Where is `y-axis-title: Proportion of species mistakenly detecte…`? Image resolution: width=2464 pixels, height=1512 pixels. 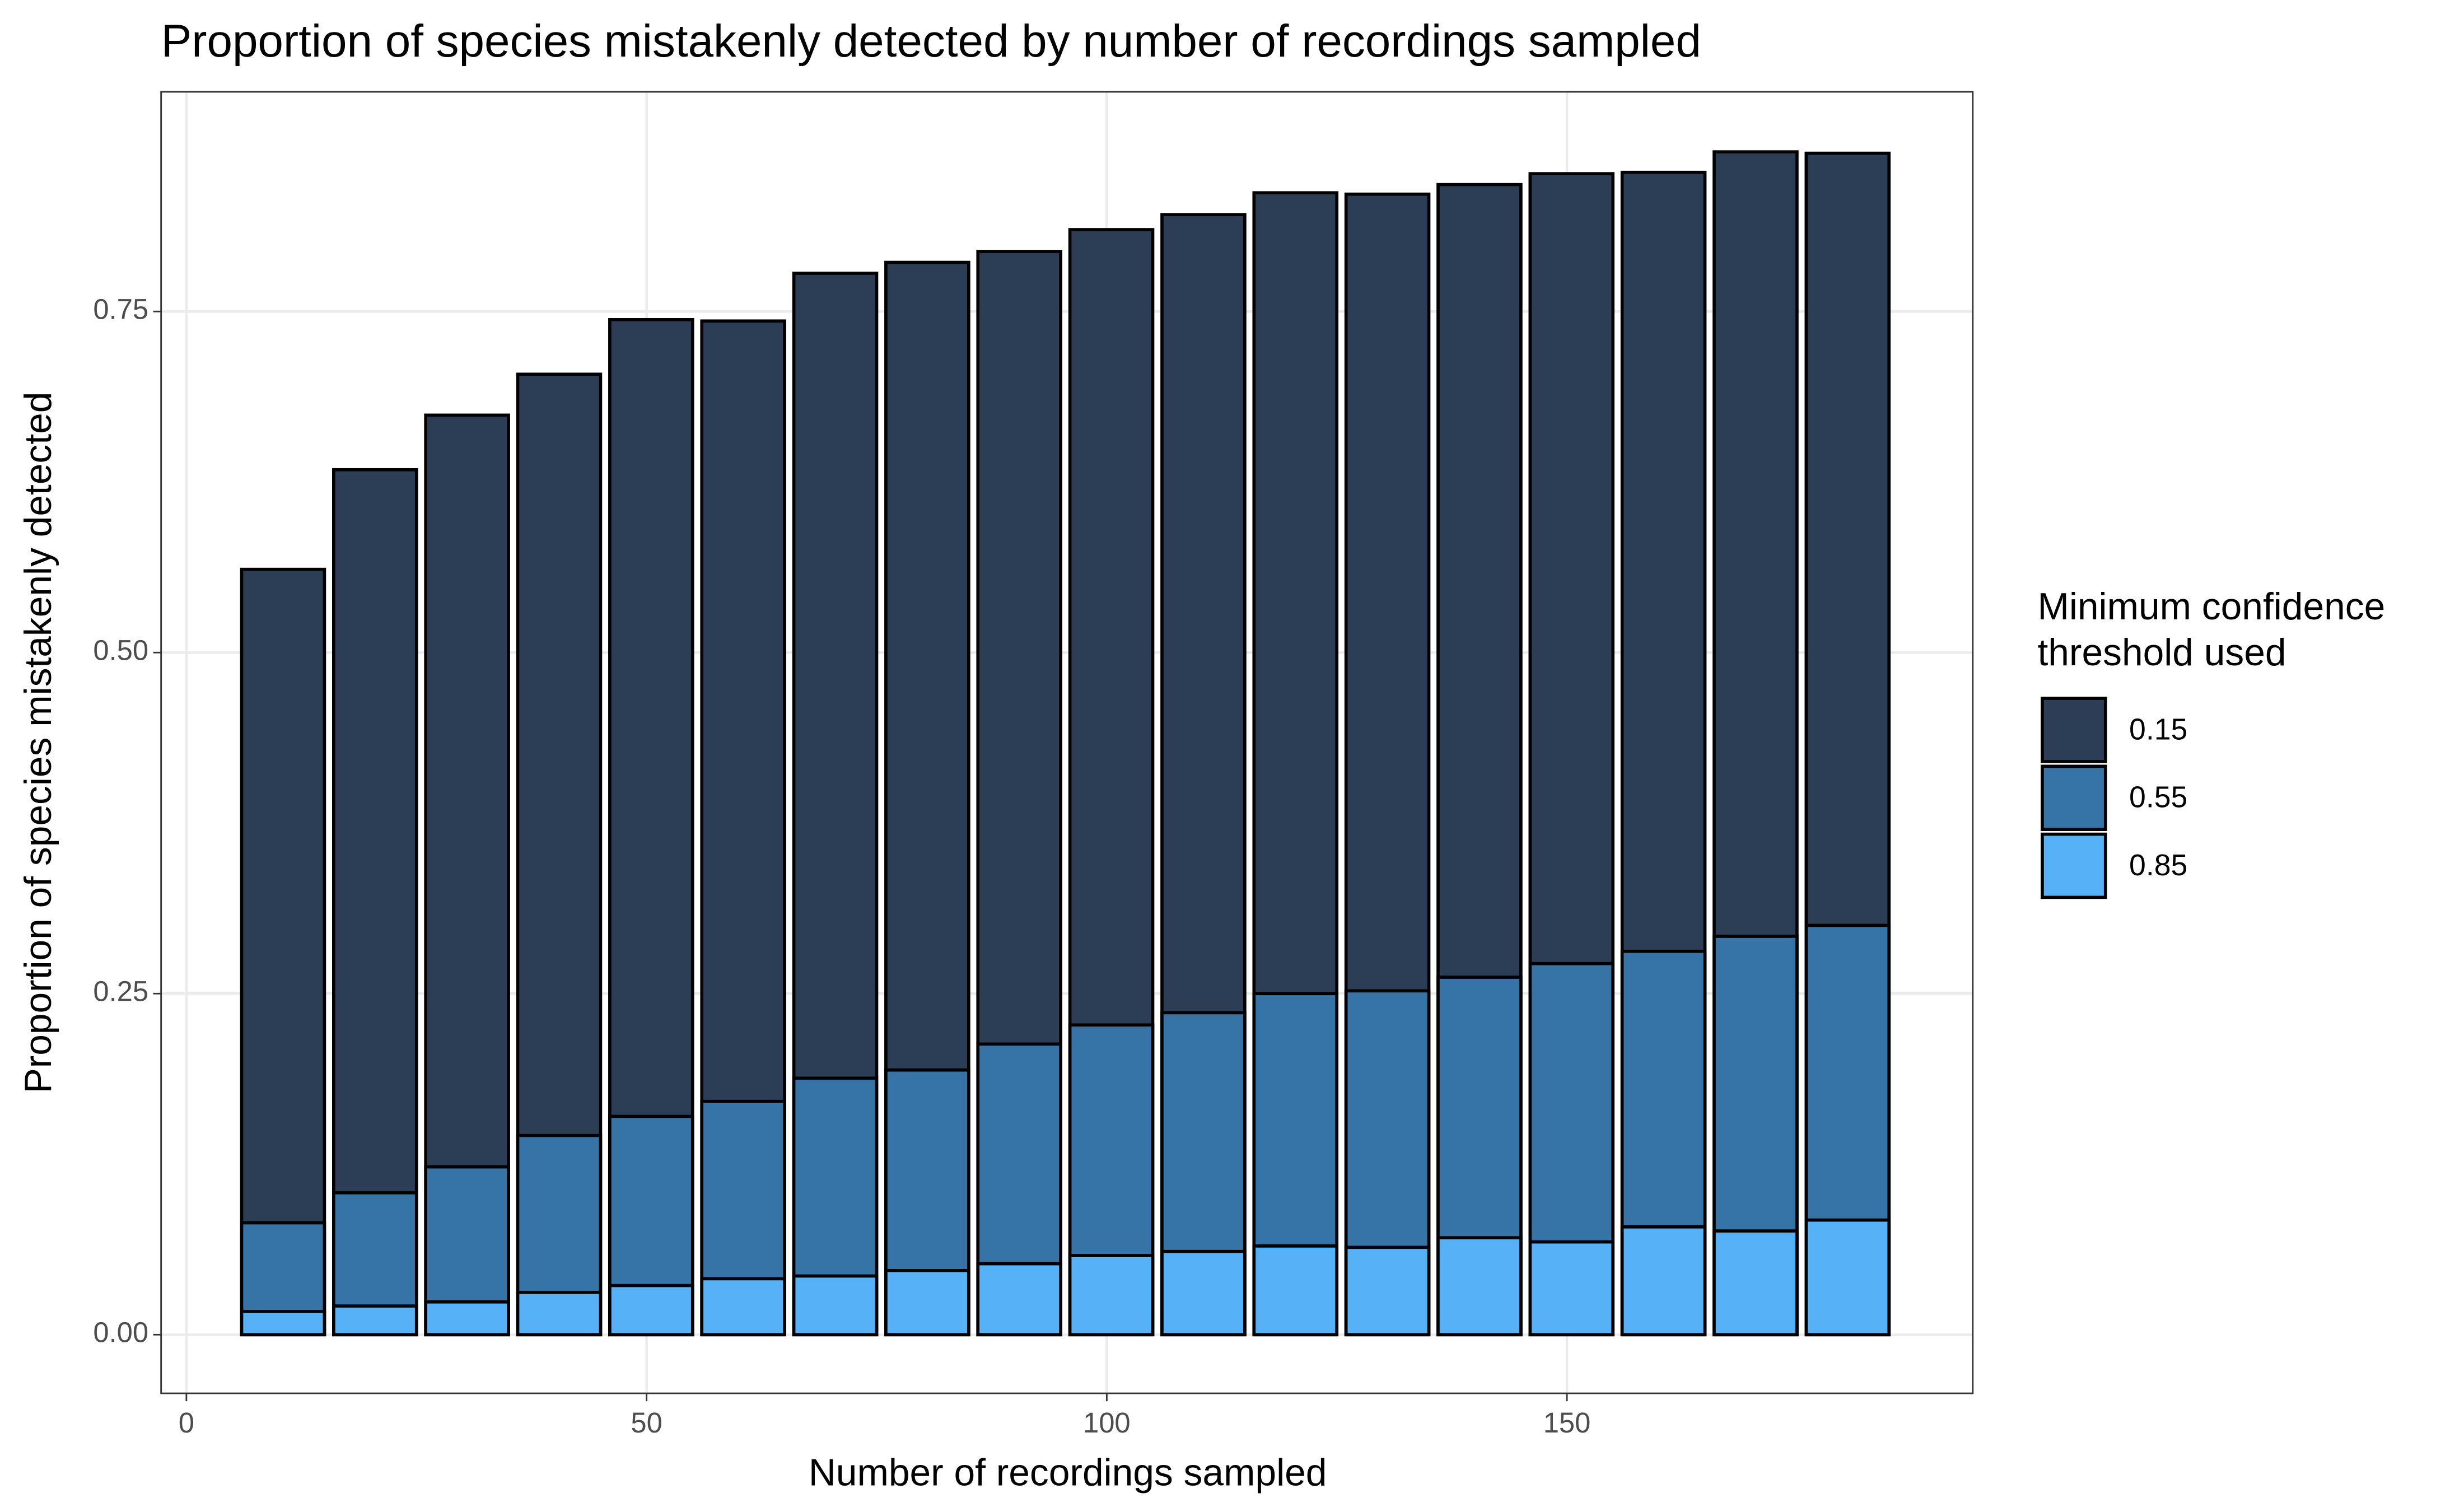 y-axis-title: Proportion of species mistakenly detecte… is located at coordinates (38, 743).